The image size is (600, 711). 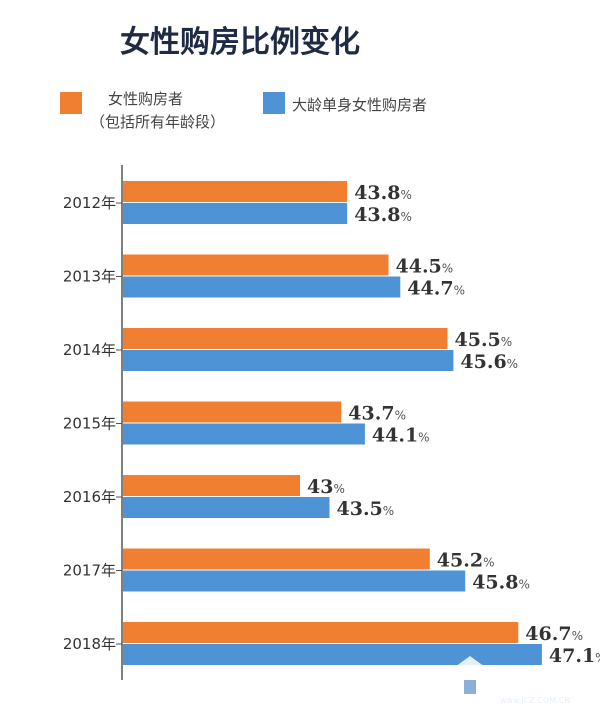 I want to click on legend-sublabel-series-1: （包括所有年龄段）, so click(x=157, y=122).